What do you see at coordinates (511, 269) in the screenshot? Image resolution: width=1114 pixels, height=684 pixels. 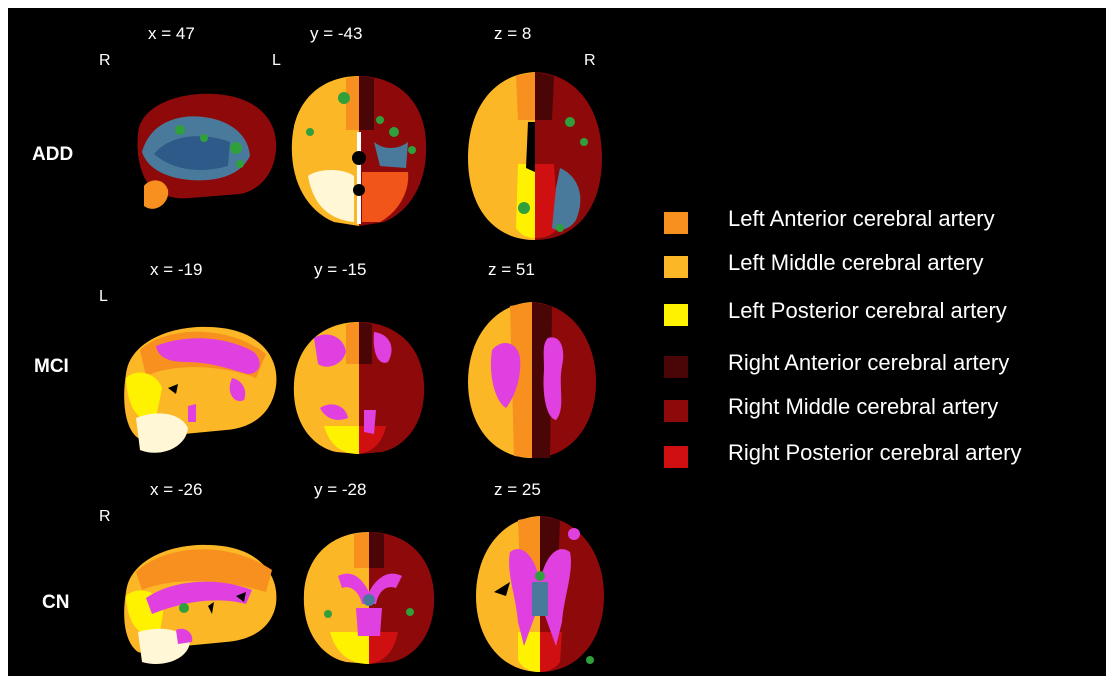 I see `coord-label-mci-axial: z = 51` at bounding box center [511, 269].